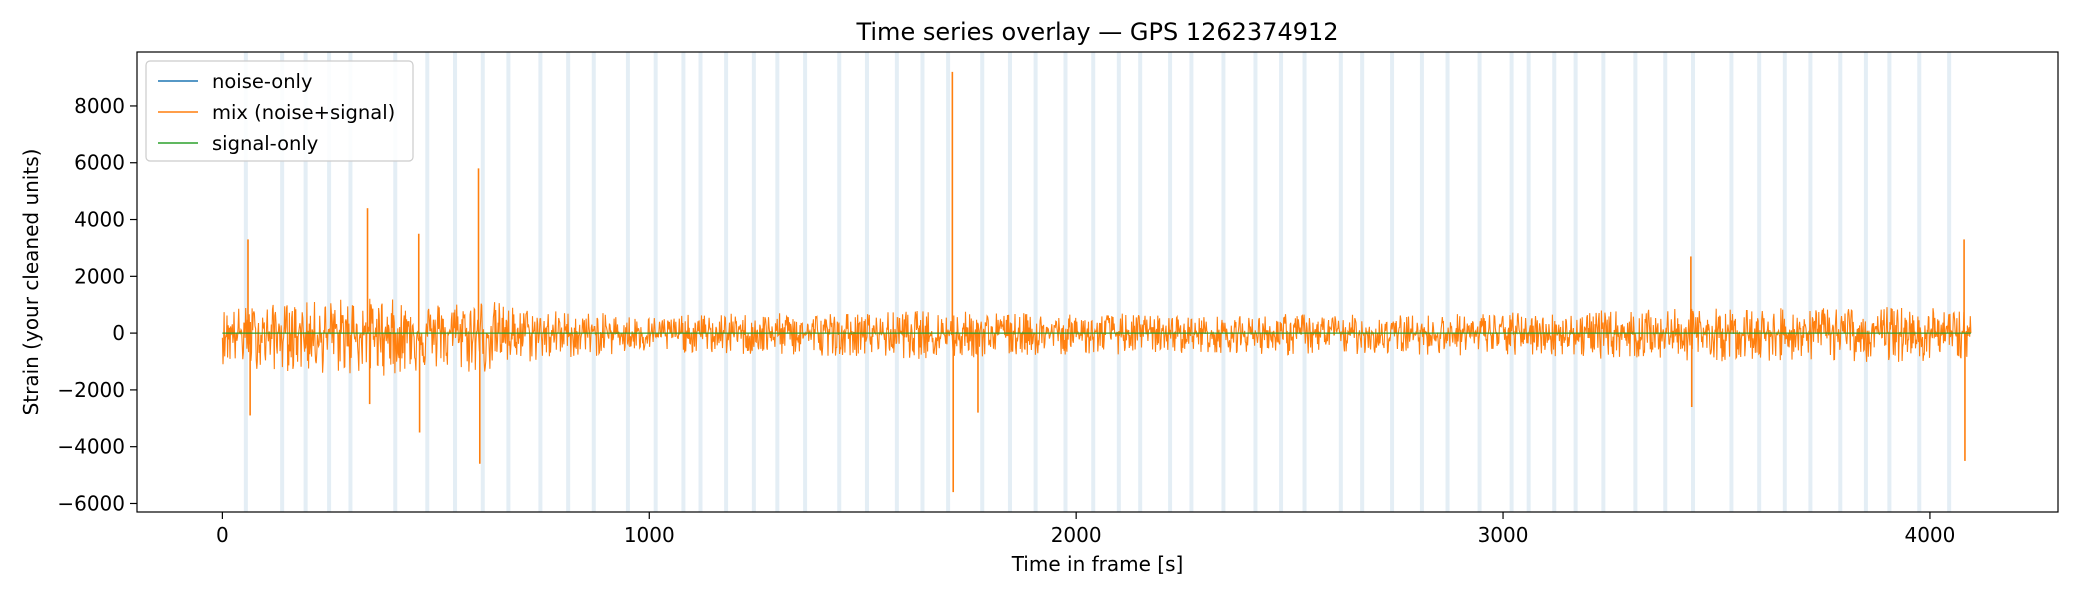 Image resolution: width=2100 pixels, height=600 pixels. What do you see at coordinates (1097, 564) in the screenshot?
I see `x-axis-label: Time in frame [s]` at bounding box center [1097, 564].